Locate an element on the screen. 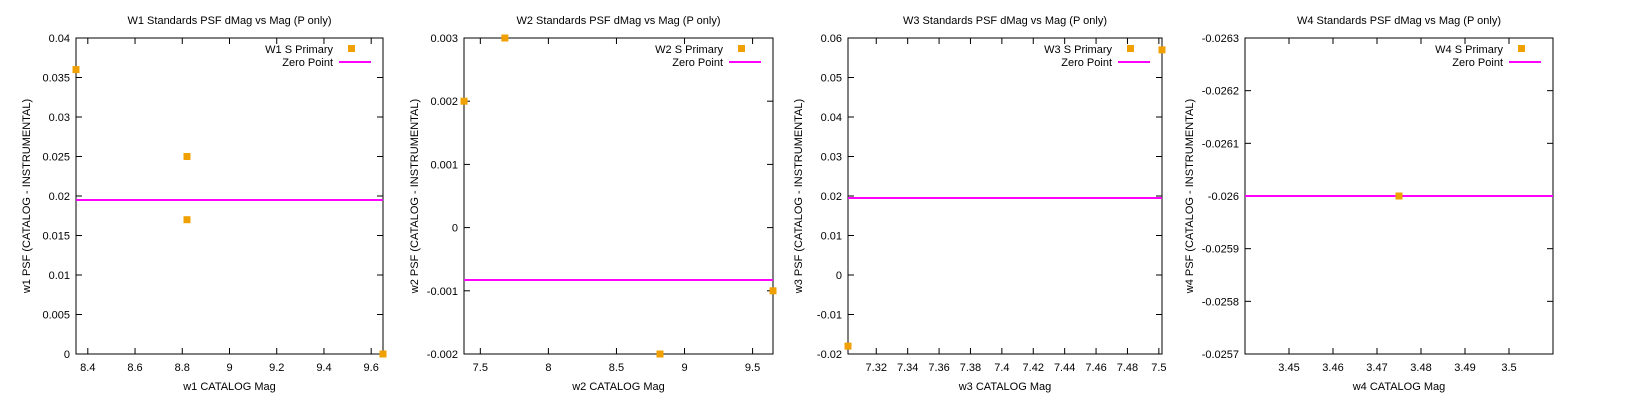 The height and width of the screenshot is (413, 1625). chart-2-y-axis-label: w2 PSF (CATALOG - INSTRUMENTAL) is located at coordinates (415, 196).